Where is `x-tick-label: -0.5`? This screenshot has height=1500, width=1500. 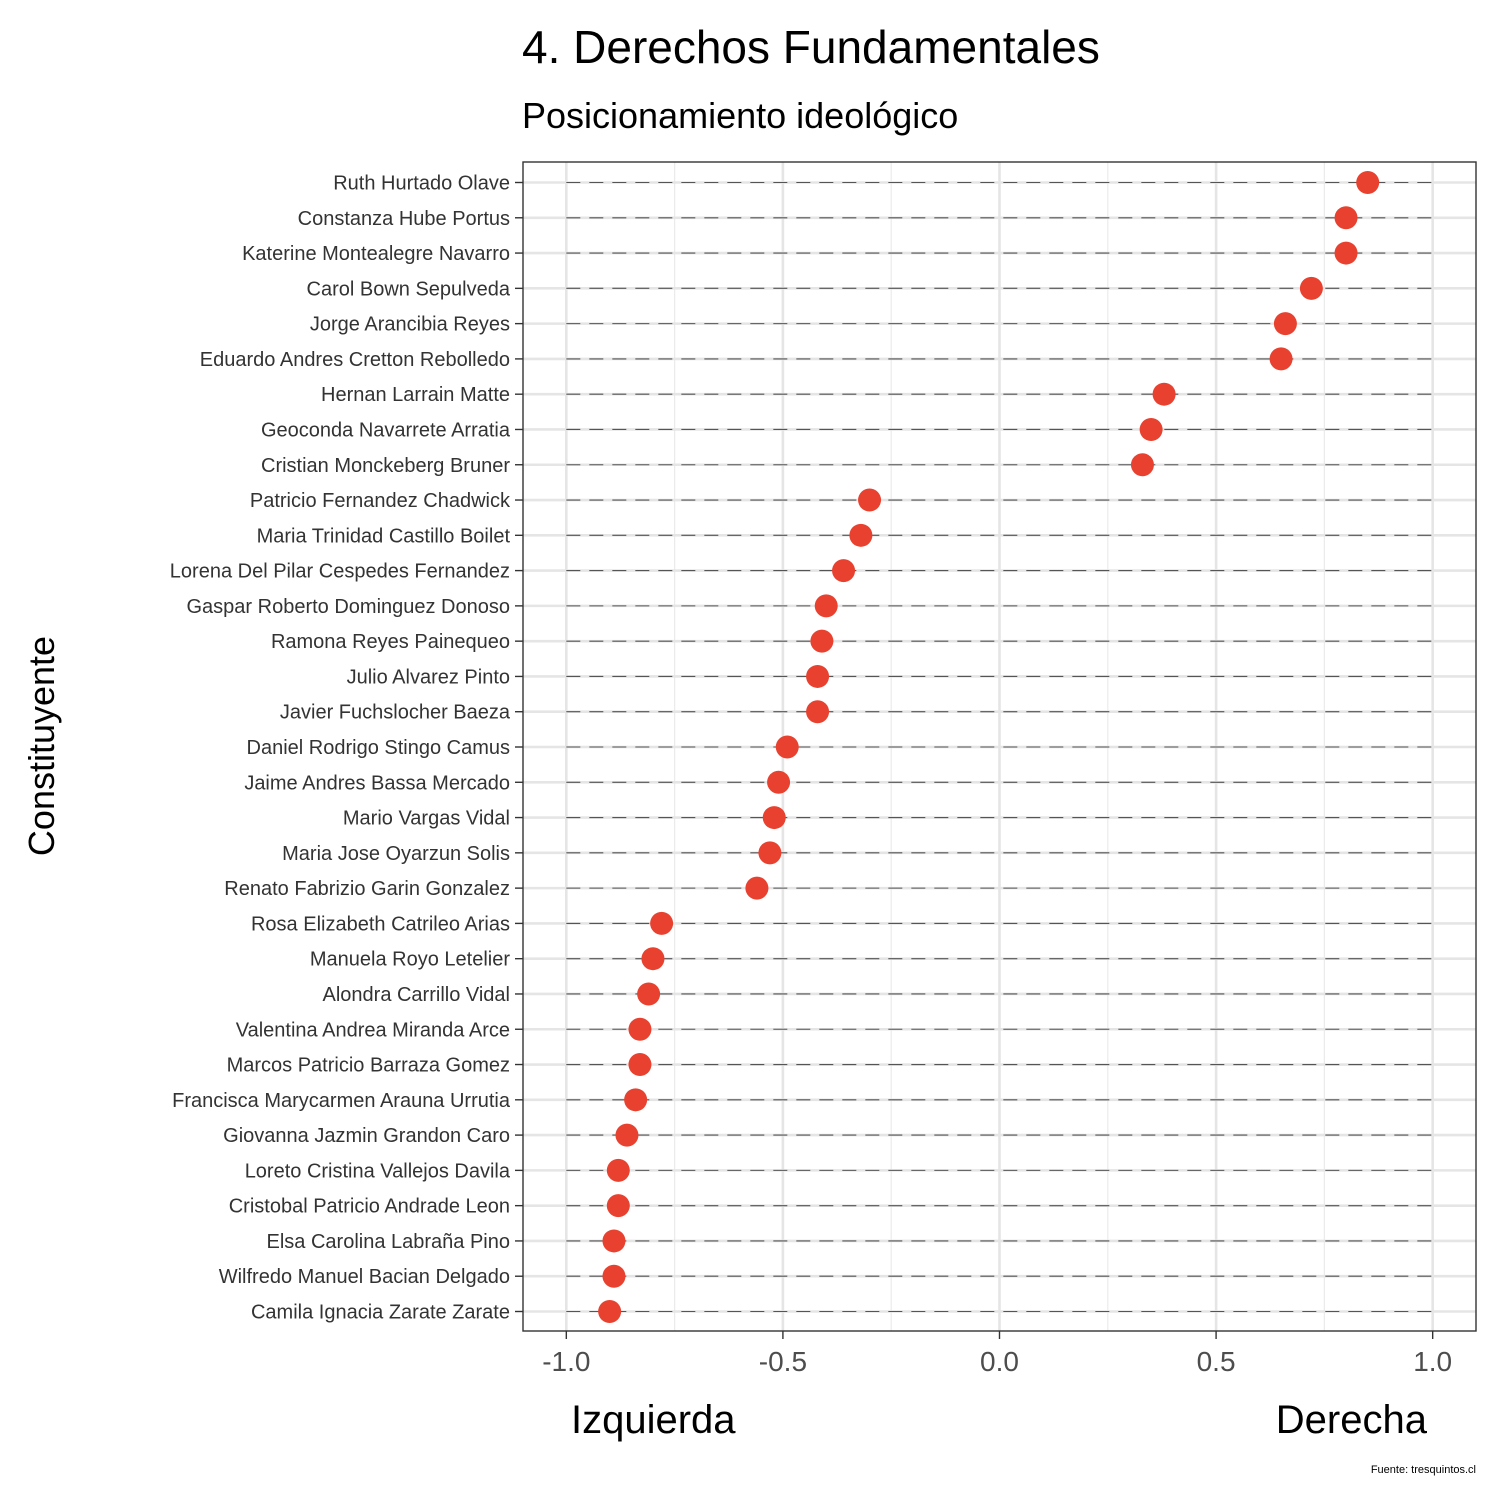
x-tick-label: -0.5 is located at coordinates (783, 1361).